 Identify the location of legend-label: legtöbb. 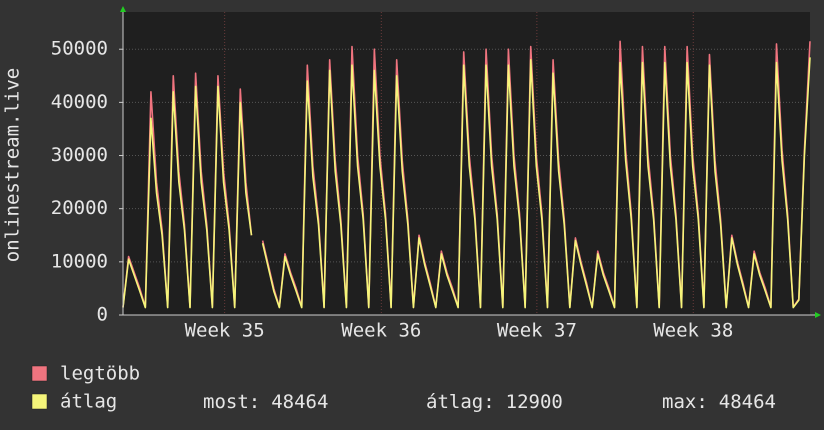
(100, 374).